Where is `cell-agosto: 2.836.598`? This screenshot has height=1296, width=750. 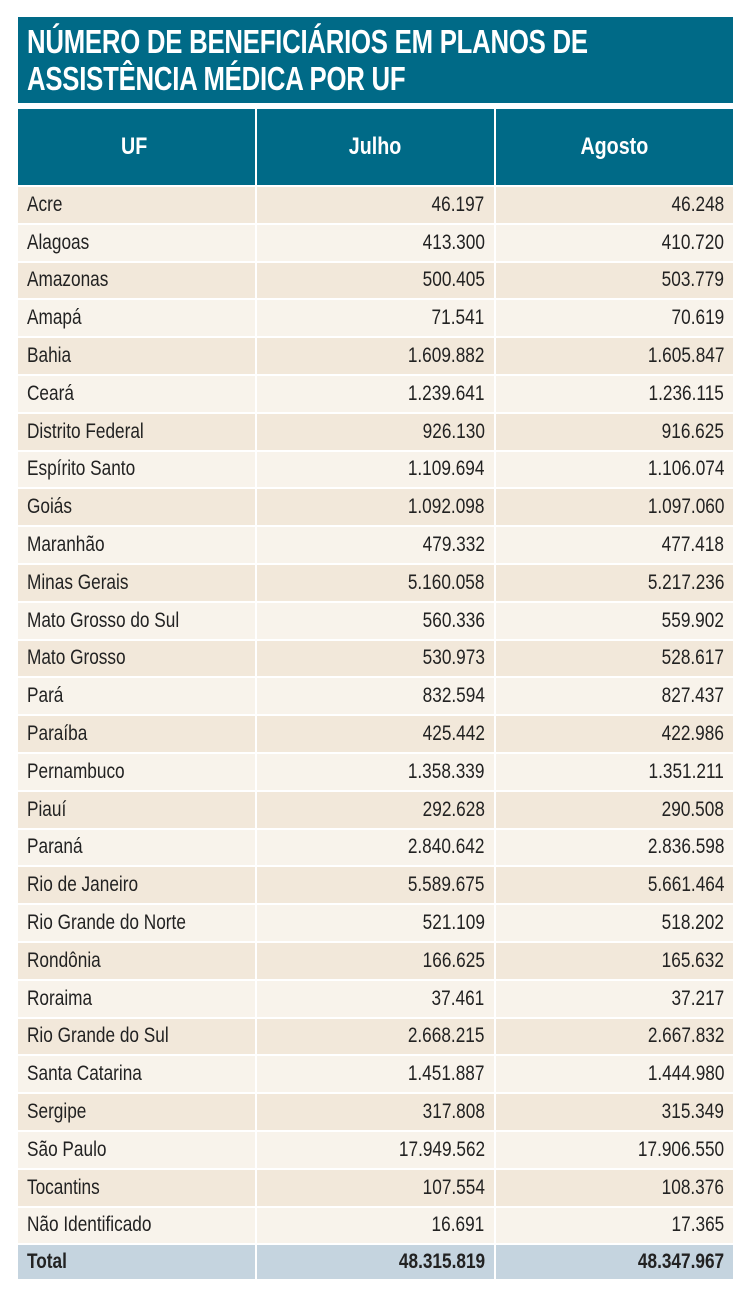 cell-agosto: 2.836.598 is located at coordinates (613, 847).